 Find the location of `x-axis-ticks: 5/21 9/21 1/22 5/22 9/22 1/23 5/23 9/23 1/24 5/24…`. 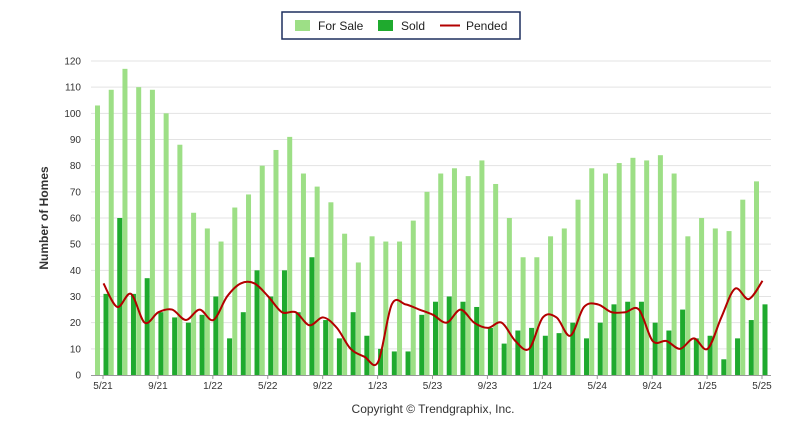

x-axis-ticks: 5/21 9/21 1/22 5/22 9/22 1/23 5/23 9/23 1/24 5/24… is located at coordinates (432, 383).